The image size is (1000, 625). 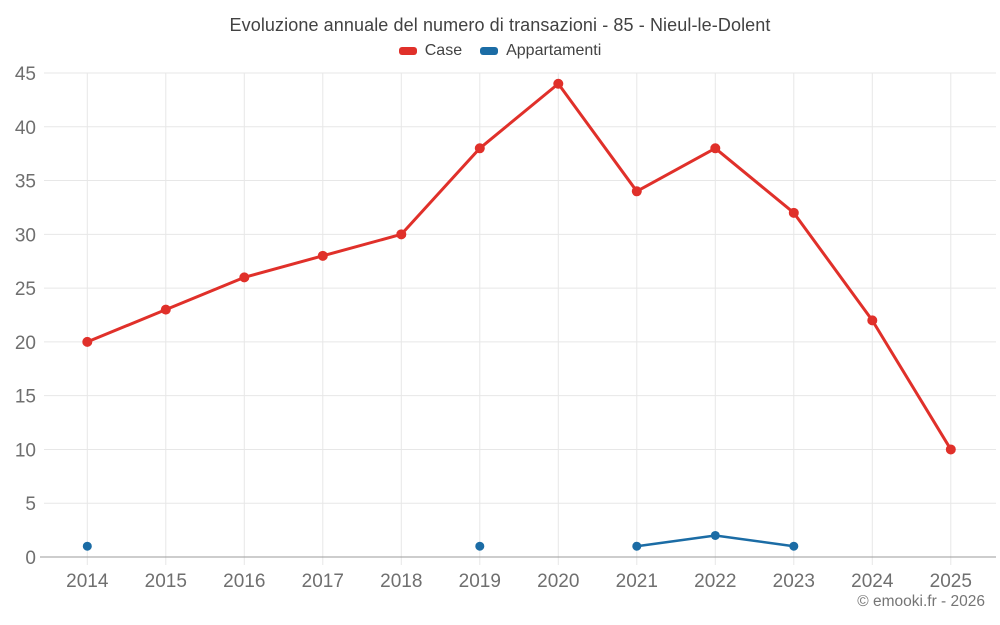 I want to click on x-tick-label: 2020, so click(x=558, y=581).